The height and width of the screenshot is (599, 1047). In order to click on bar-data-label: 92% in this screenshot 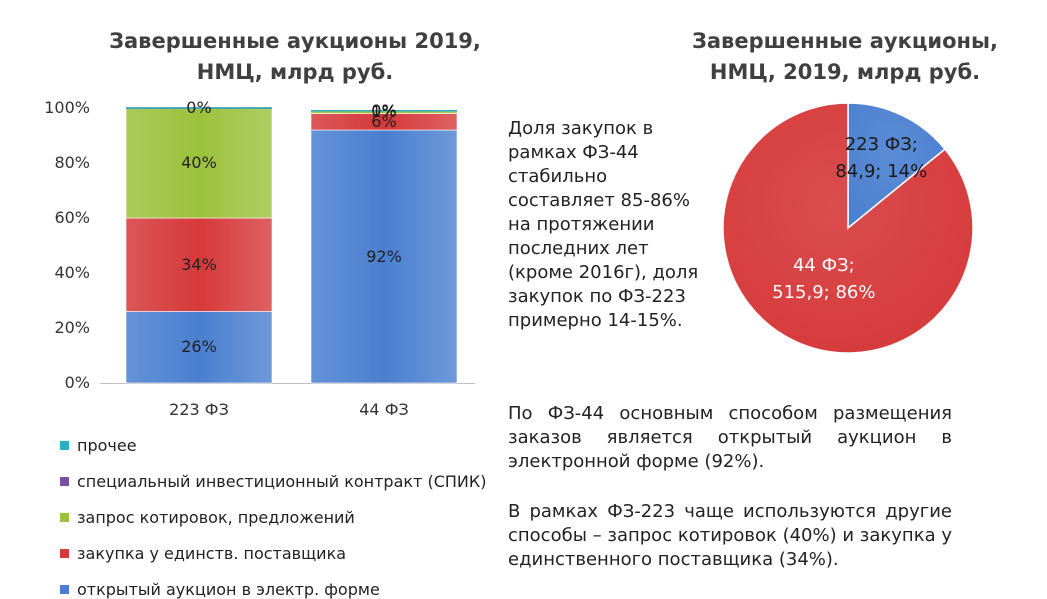, I will do `click(384, 256)`.